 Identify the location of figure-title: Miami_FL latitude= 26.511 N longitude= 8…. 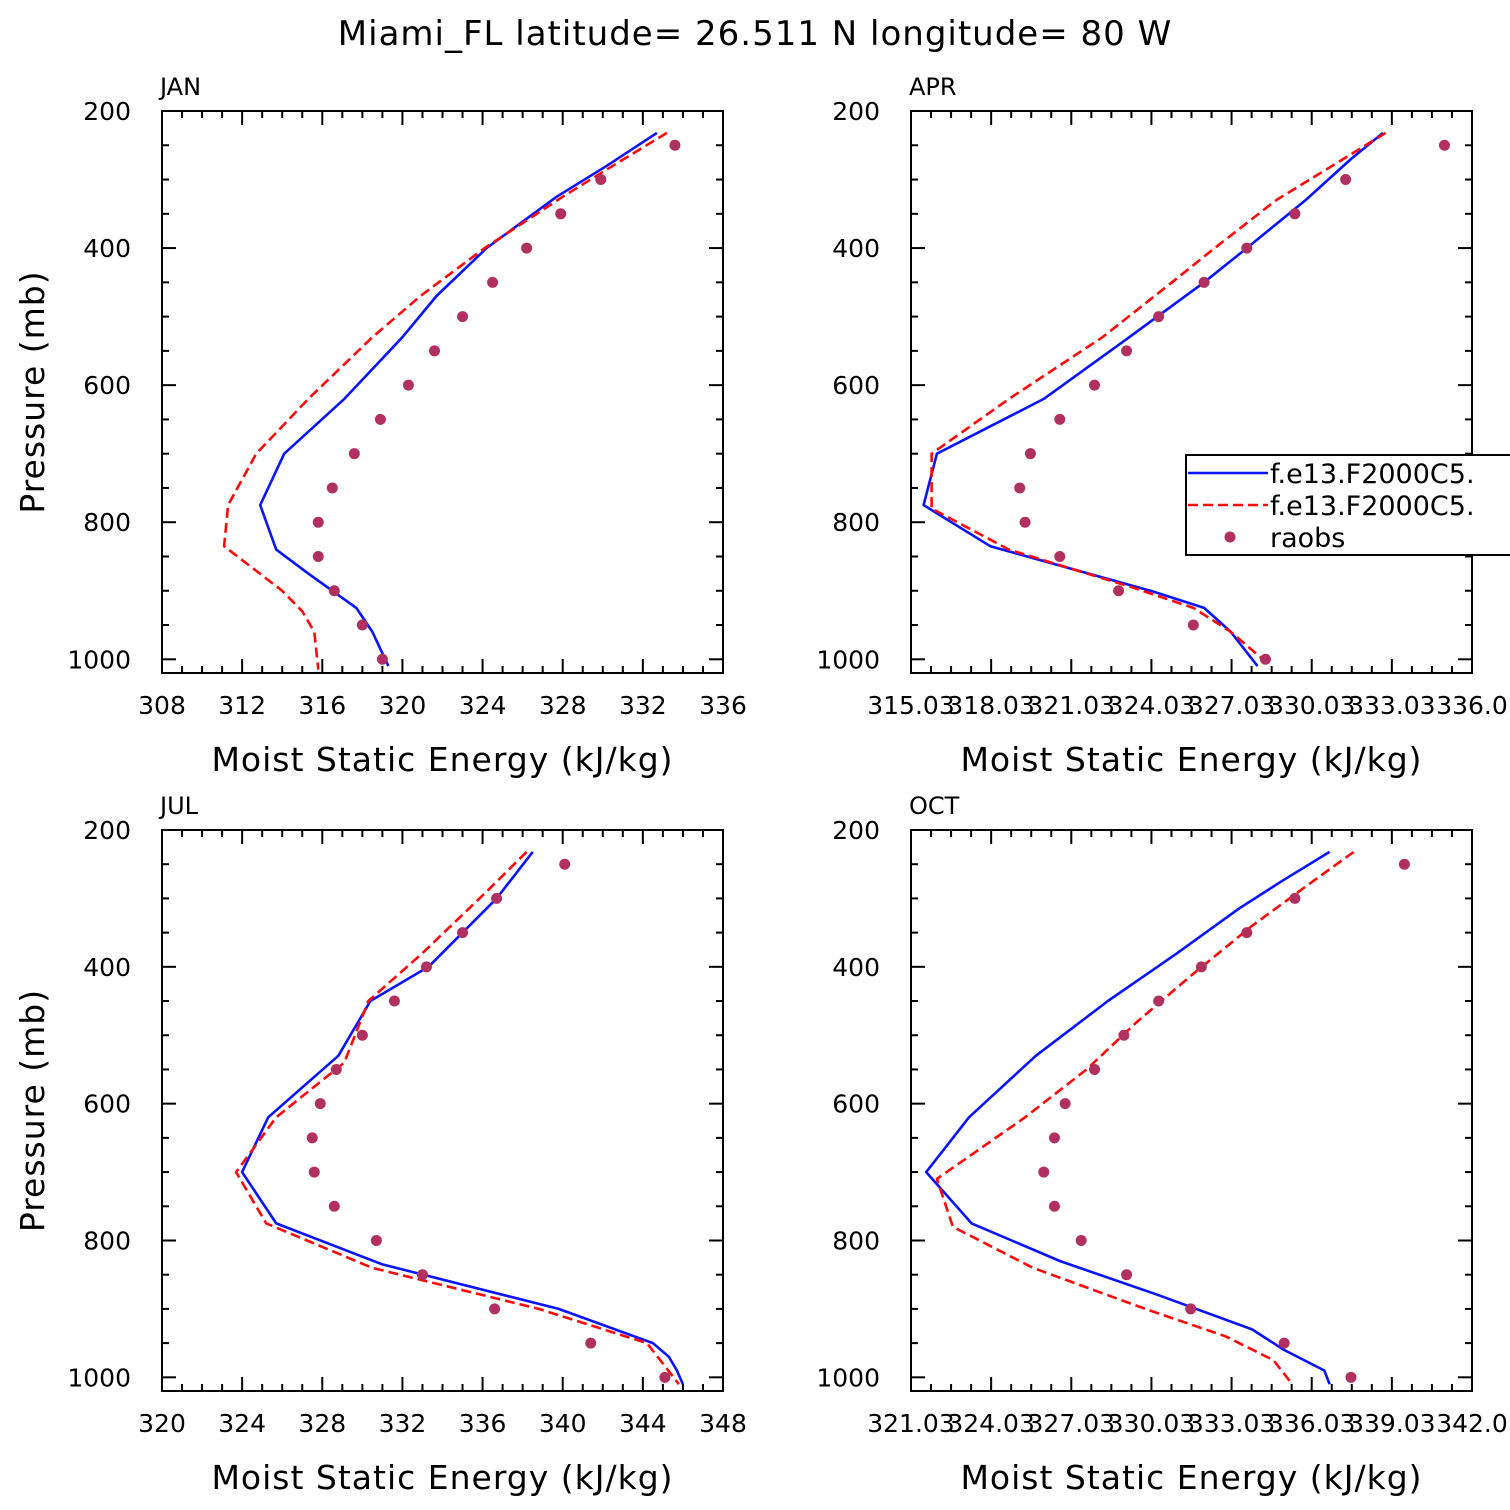
(755, 34).